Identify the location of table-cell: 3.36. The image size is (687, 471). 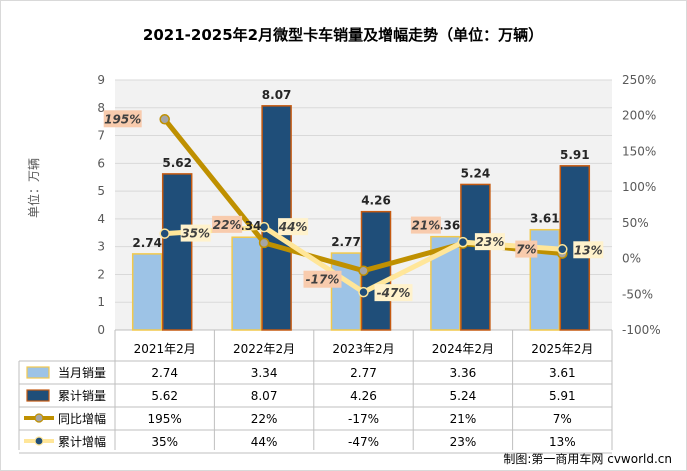
(463, 373).